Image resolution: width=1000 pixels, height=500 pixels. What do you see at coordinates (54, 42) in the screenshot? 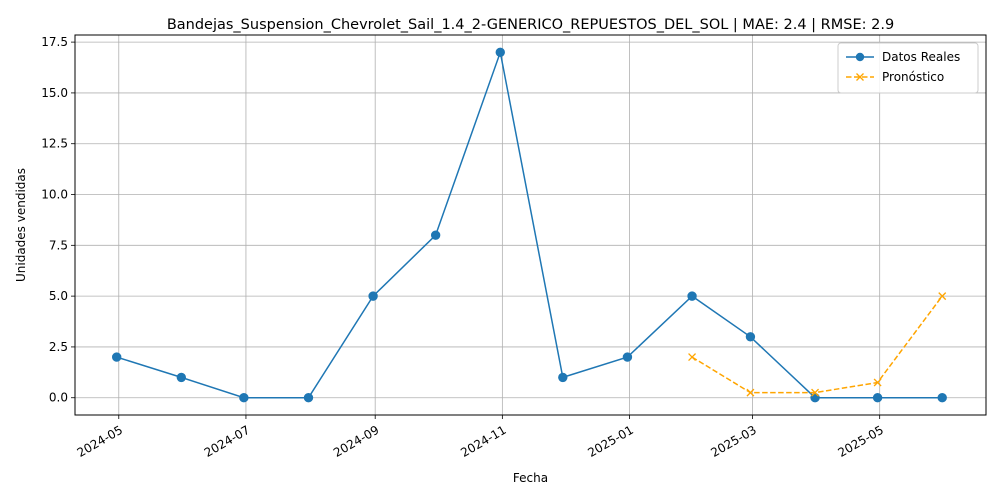
I see `y-tick-label: 17.5` at bounding box center [54, 42].